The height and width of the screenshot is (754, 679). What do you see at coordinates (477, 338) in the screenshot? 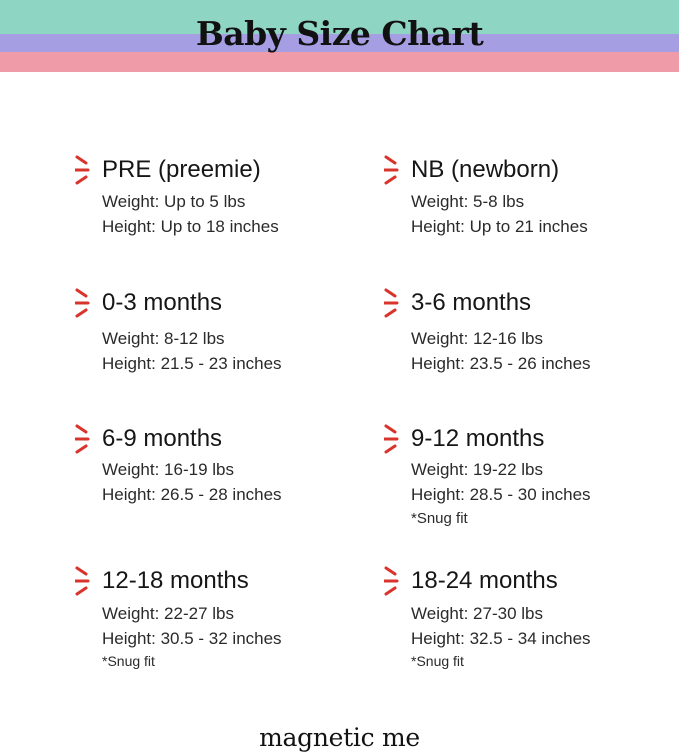
I see `size-weight: Weight: 12-16 lbs` at bounding box center [477, 338].